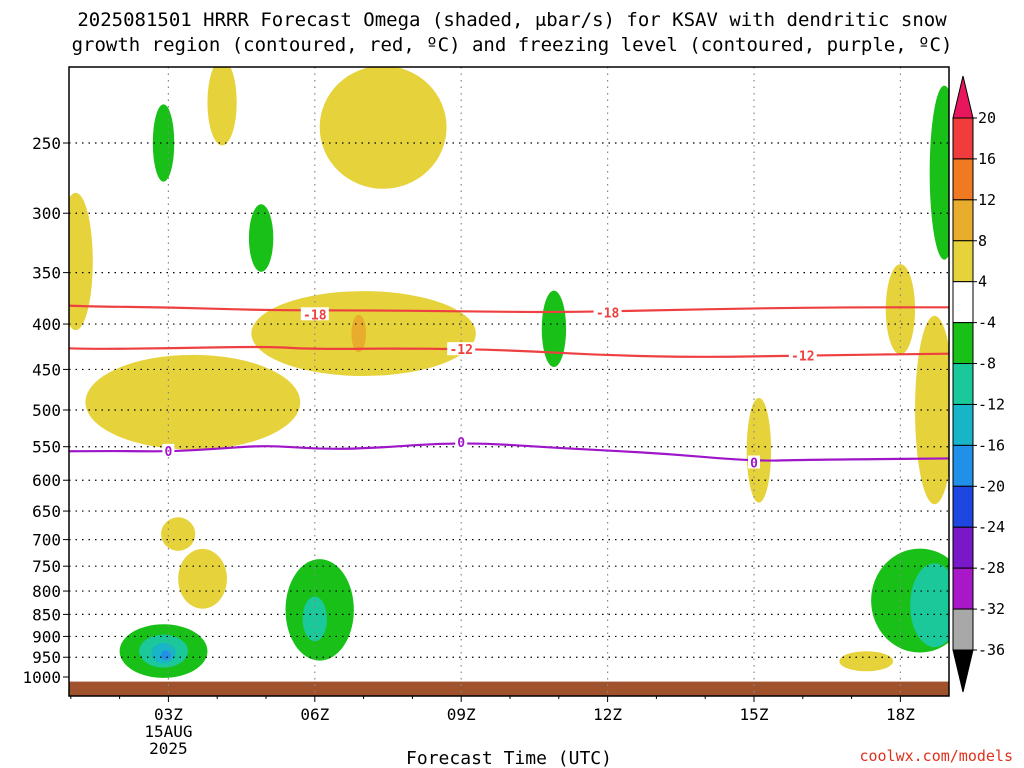 The width and height of the screenshot is (1024, 768). What do you see at coordinates (166, 655) in the screenshot?
I see `omega-region-neg16` at bounding box center [166, 655].